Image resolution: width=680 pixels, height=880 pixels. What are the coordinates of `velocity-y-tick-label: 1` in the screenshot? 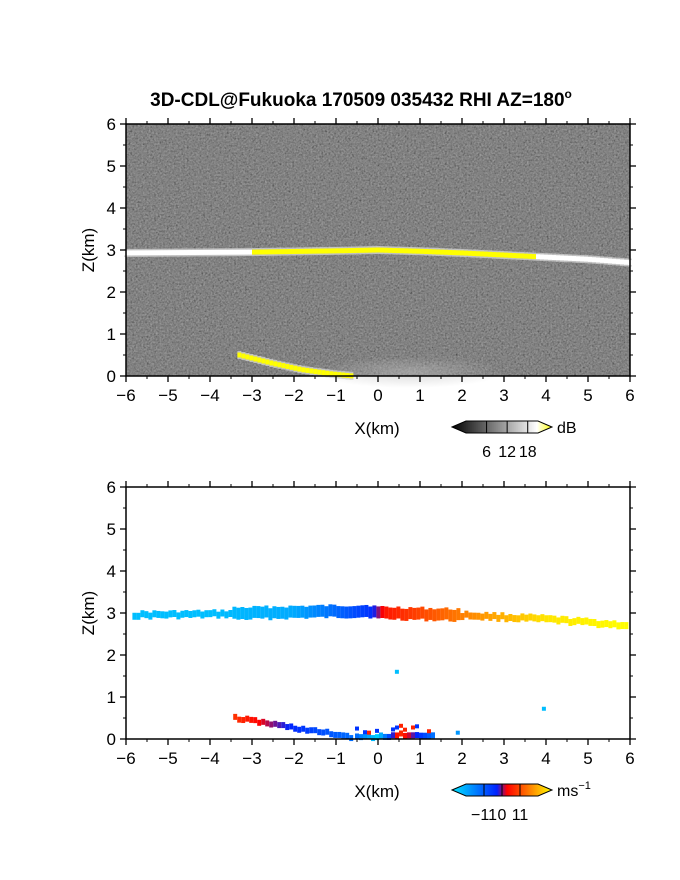 It's located at (111, 697).